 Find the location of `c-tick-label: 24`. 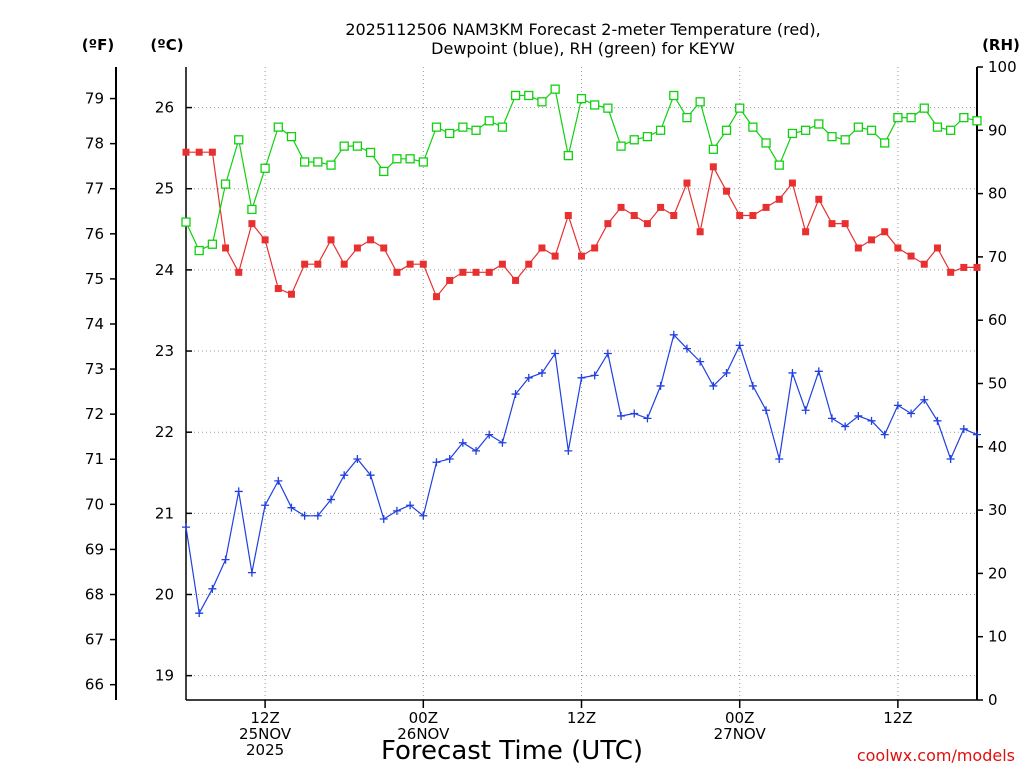

c-tick-label: 24 is located at coordinates (164, 270).